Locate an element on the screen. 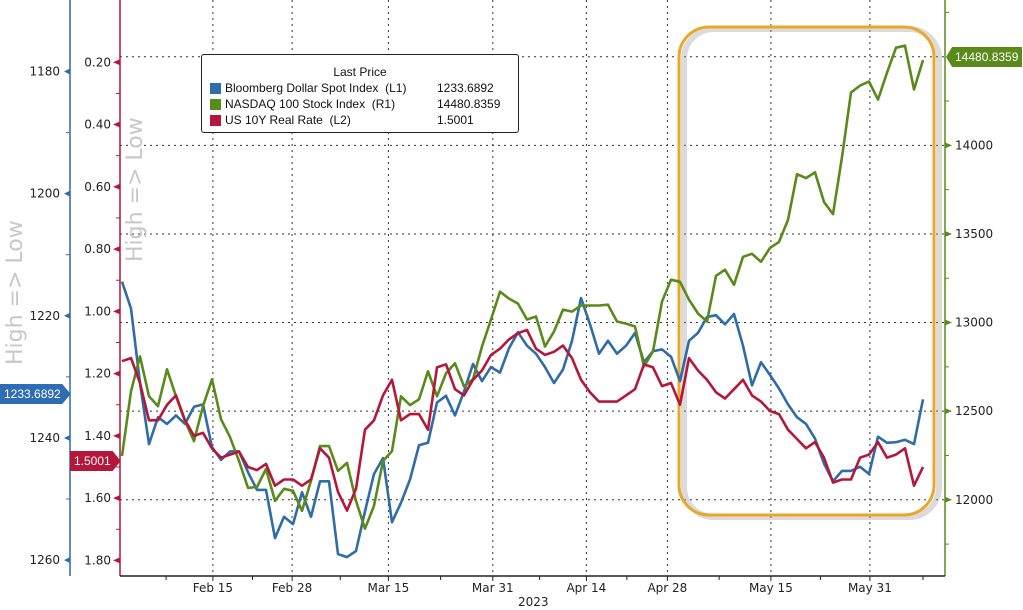 The image size is (1023, 610). l2-axis-label: High => Low is located at coordinates (135, 189).